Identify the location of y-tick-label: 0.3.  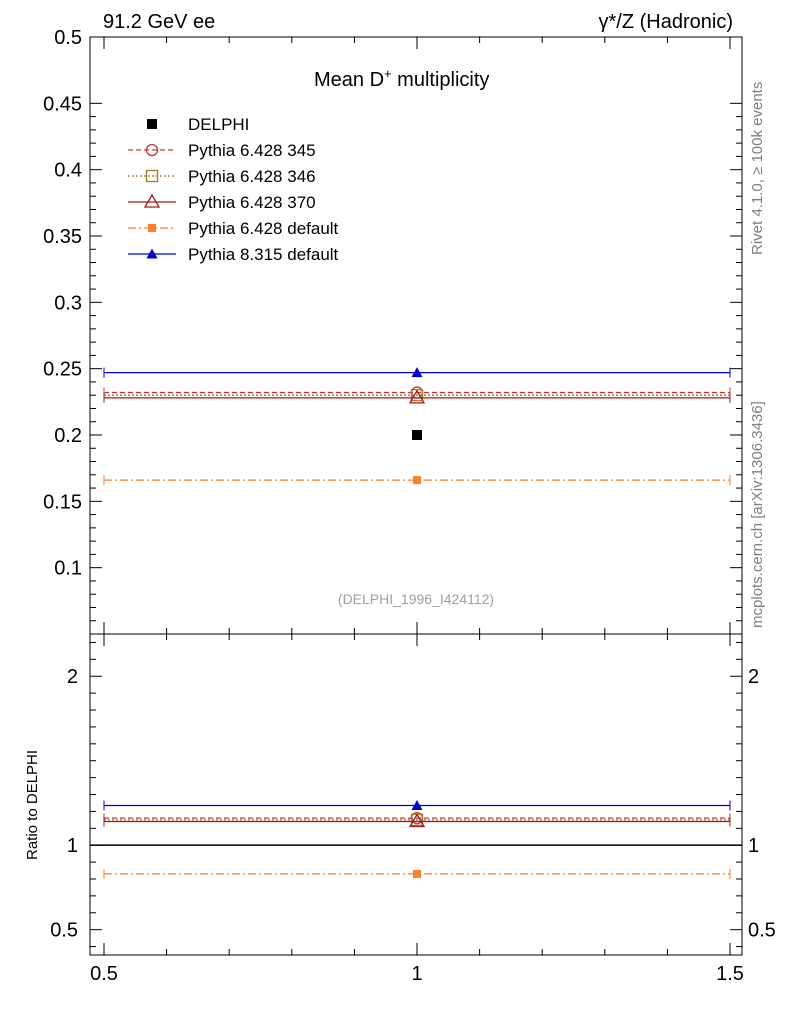
(68, 303).